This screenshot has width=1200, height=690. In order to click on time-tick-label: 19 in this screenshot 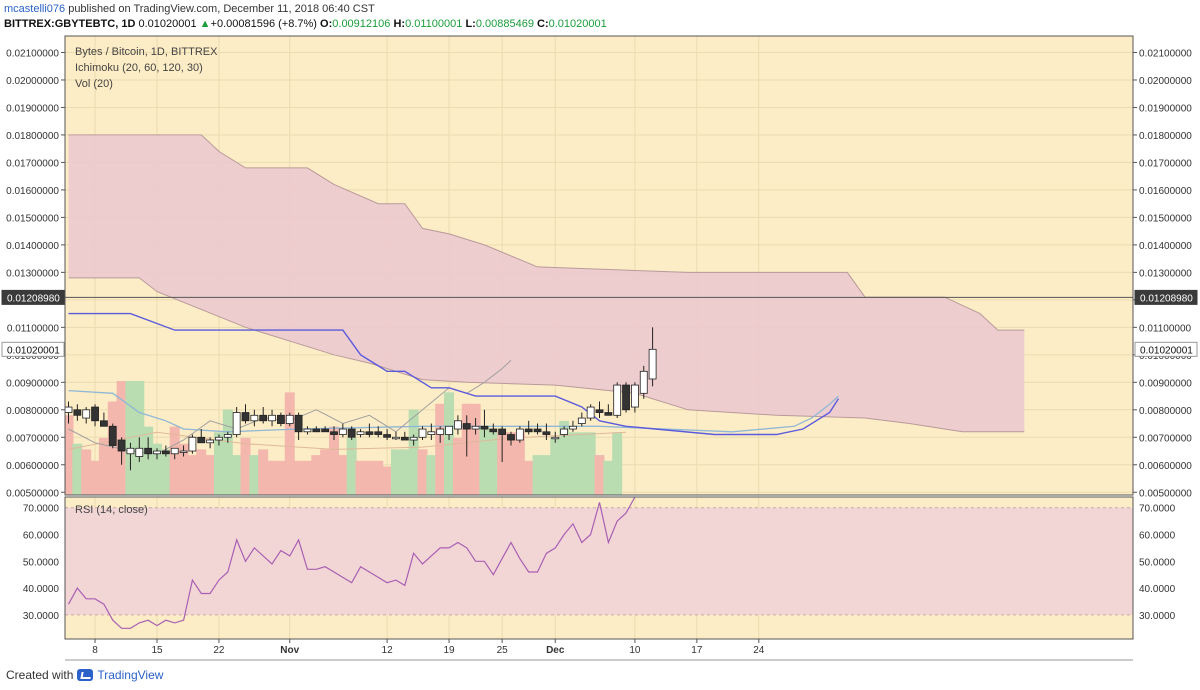, I will do `click(449, 650)`.